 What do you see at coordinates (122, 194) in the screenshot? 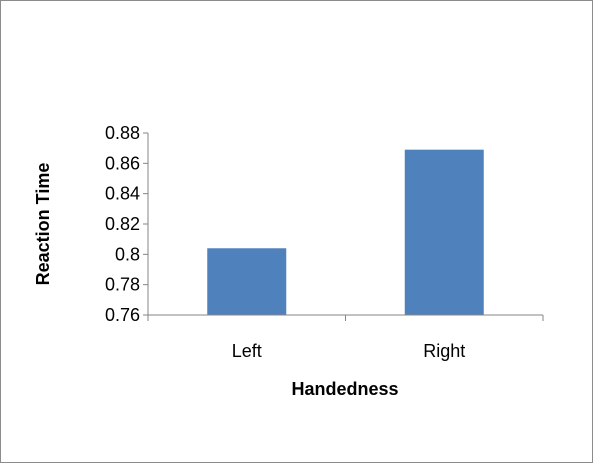
I see `y-tick-label: 0.84` at bounding box center [122, 194].